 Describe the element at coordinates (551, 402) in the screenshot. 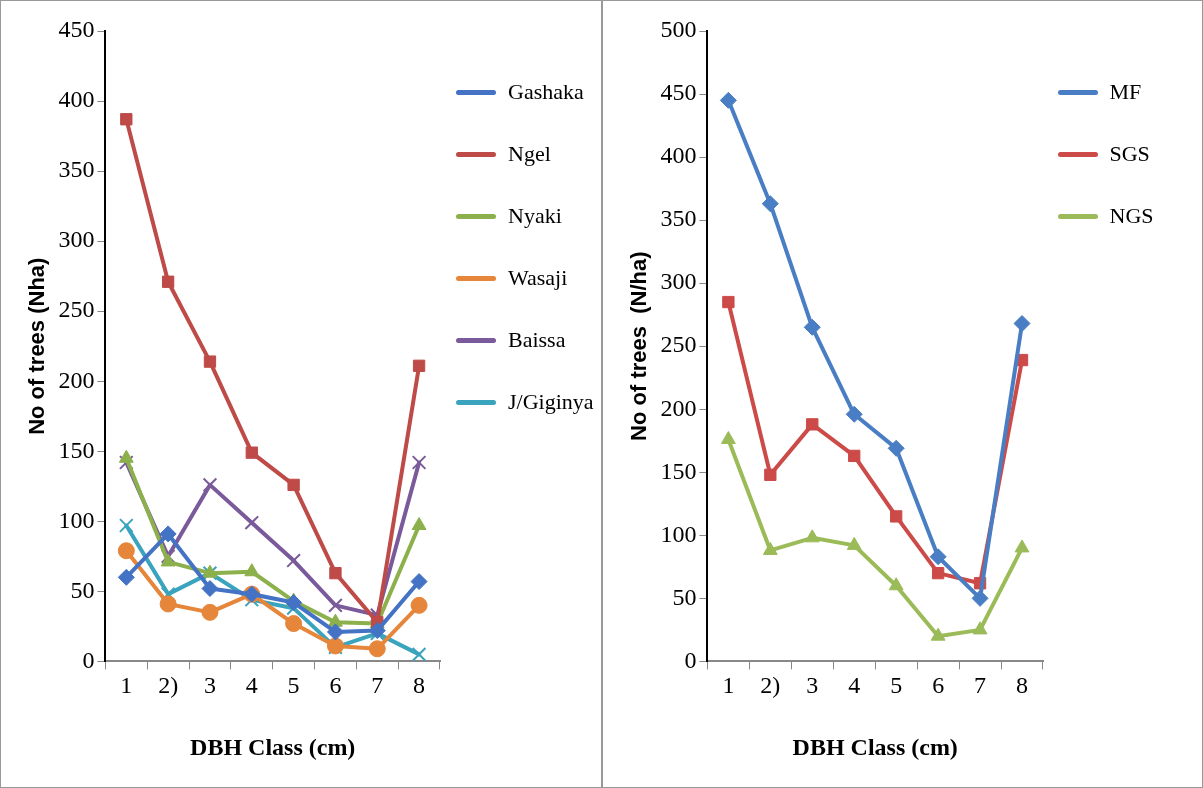

I see `legend-label: J/Giginya` at that location.